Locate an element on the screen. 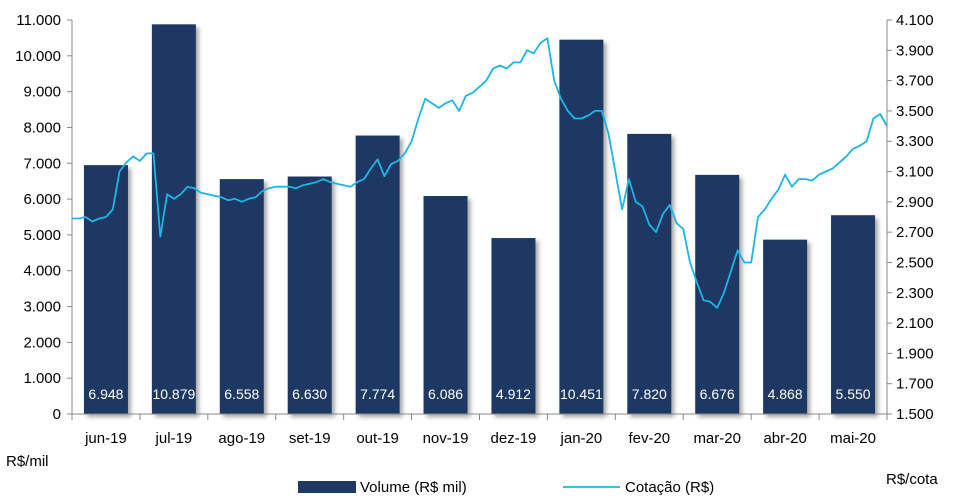 The height and width of the screenshot is (496, 957). y-right-tick-label: 4.100 is located at coordinates (915, 20).